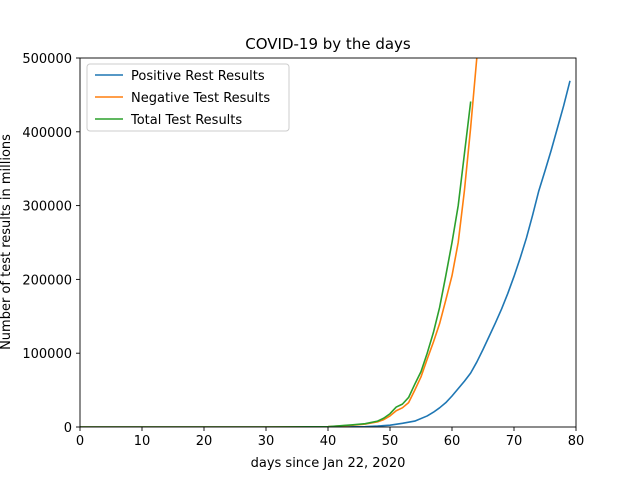 This screenshot has height=480, width=640. Describe the element at coordinates (204, 441) in the screenshot. I see `x-tick-label: 20` at that location.